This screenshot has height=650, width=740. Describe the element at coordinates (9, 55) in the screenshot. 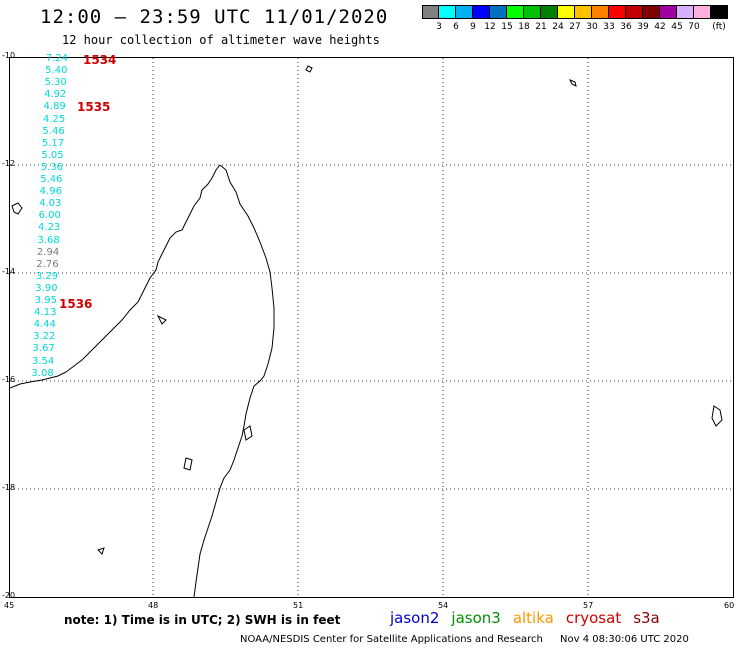

I see `y-tick-label: -10` at that location.